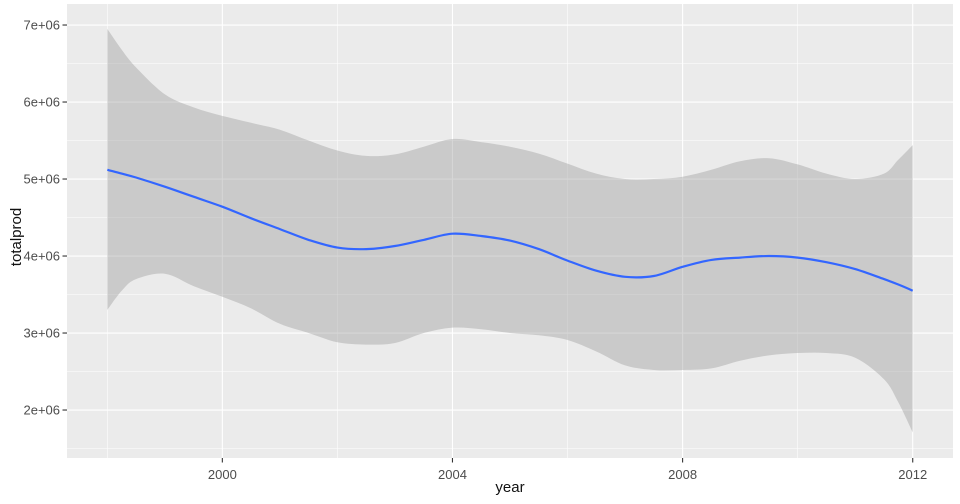 This screenshot has width=960, height=504. What do you see at coordinates (41, 102) in the screenshot?
I see `y-tick-label: 6e+06` at bounding box center [41, 102].